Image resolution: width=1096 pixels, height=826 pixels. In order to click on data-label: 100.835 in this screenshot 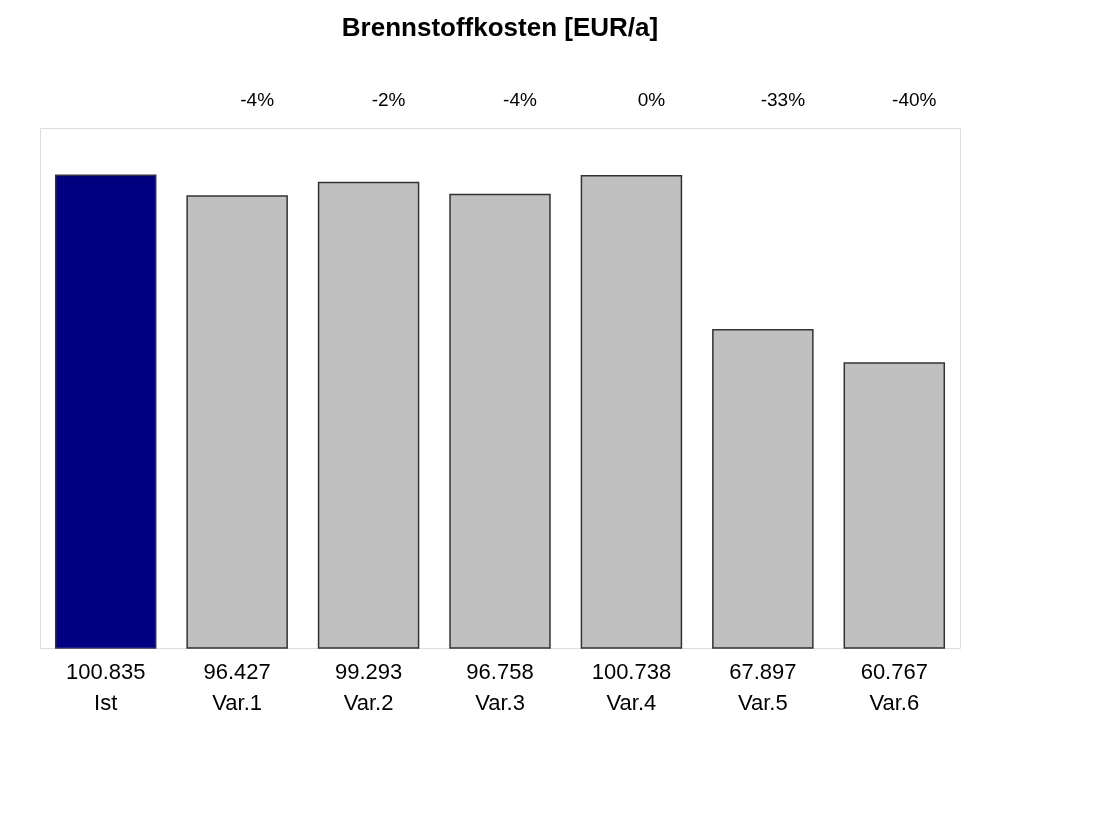, I will do `click(105, 671)`.